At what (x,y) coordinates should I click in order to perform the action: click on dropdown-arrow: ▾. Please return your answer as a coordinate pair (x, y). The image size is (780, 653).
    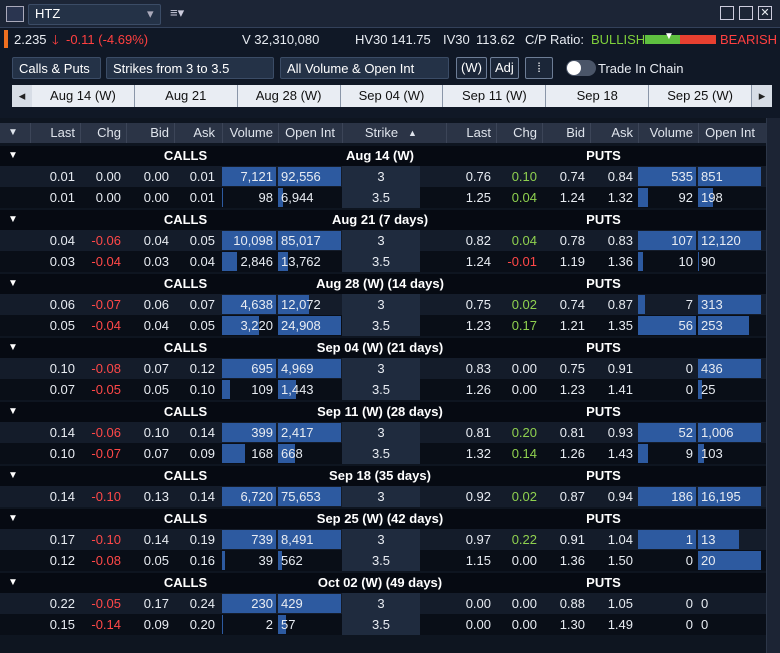
    Looking at the image, I should click on (150, 13).